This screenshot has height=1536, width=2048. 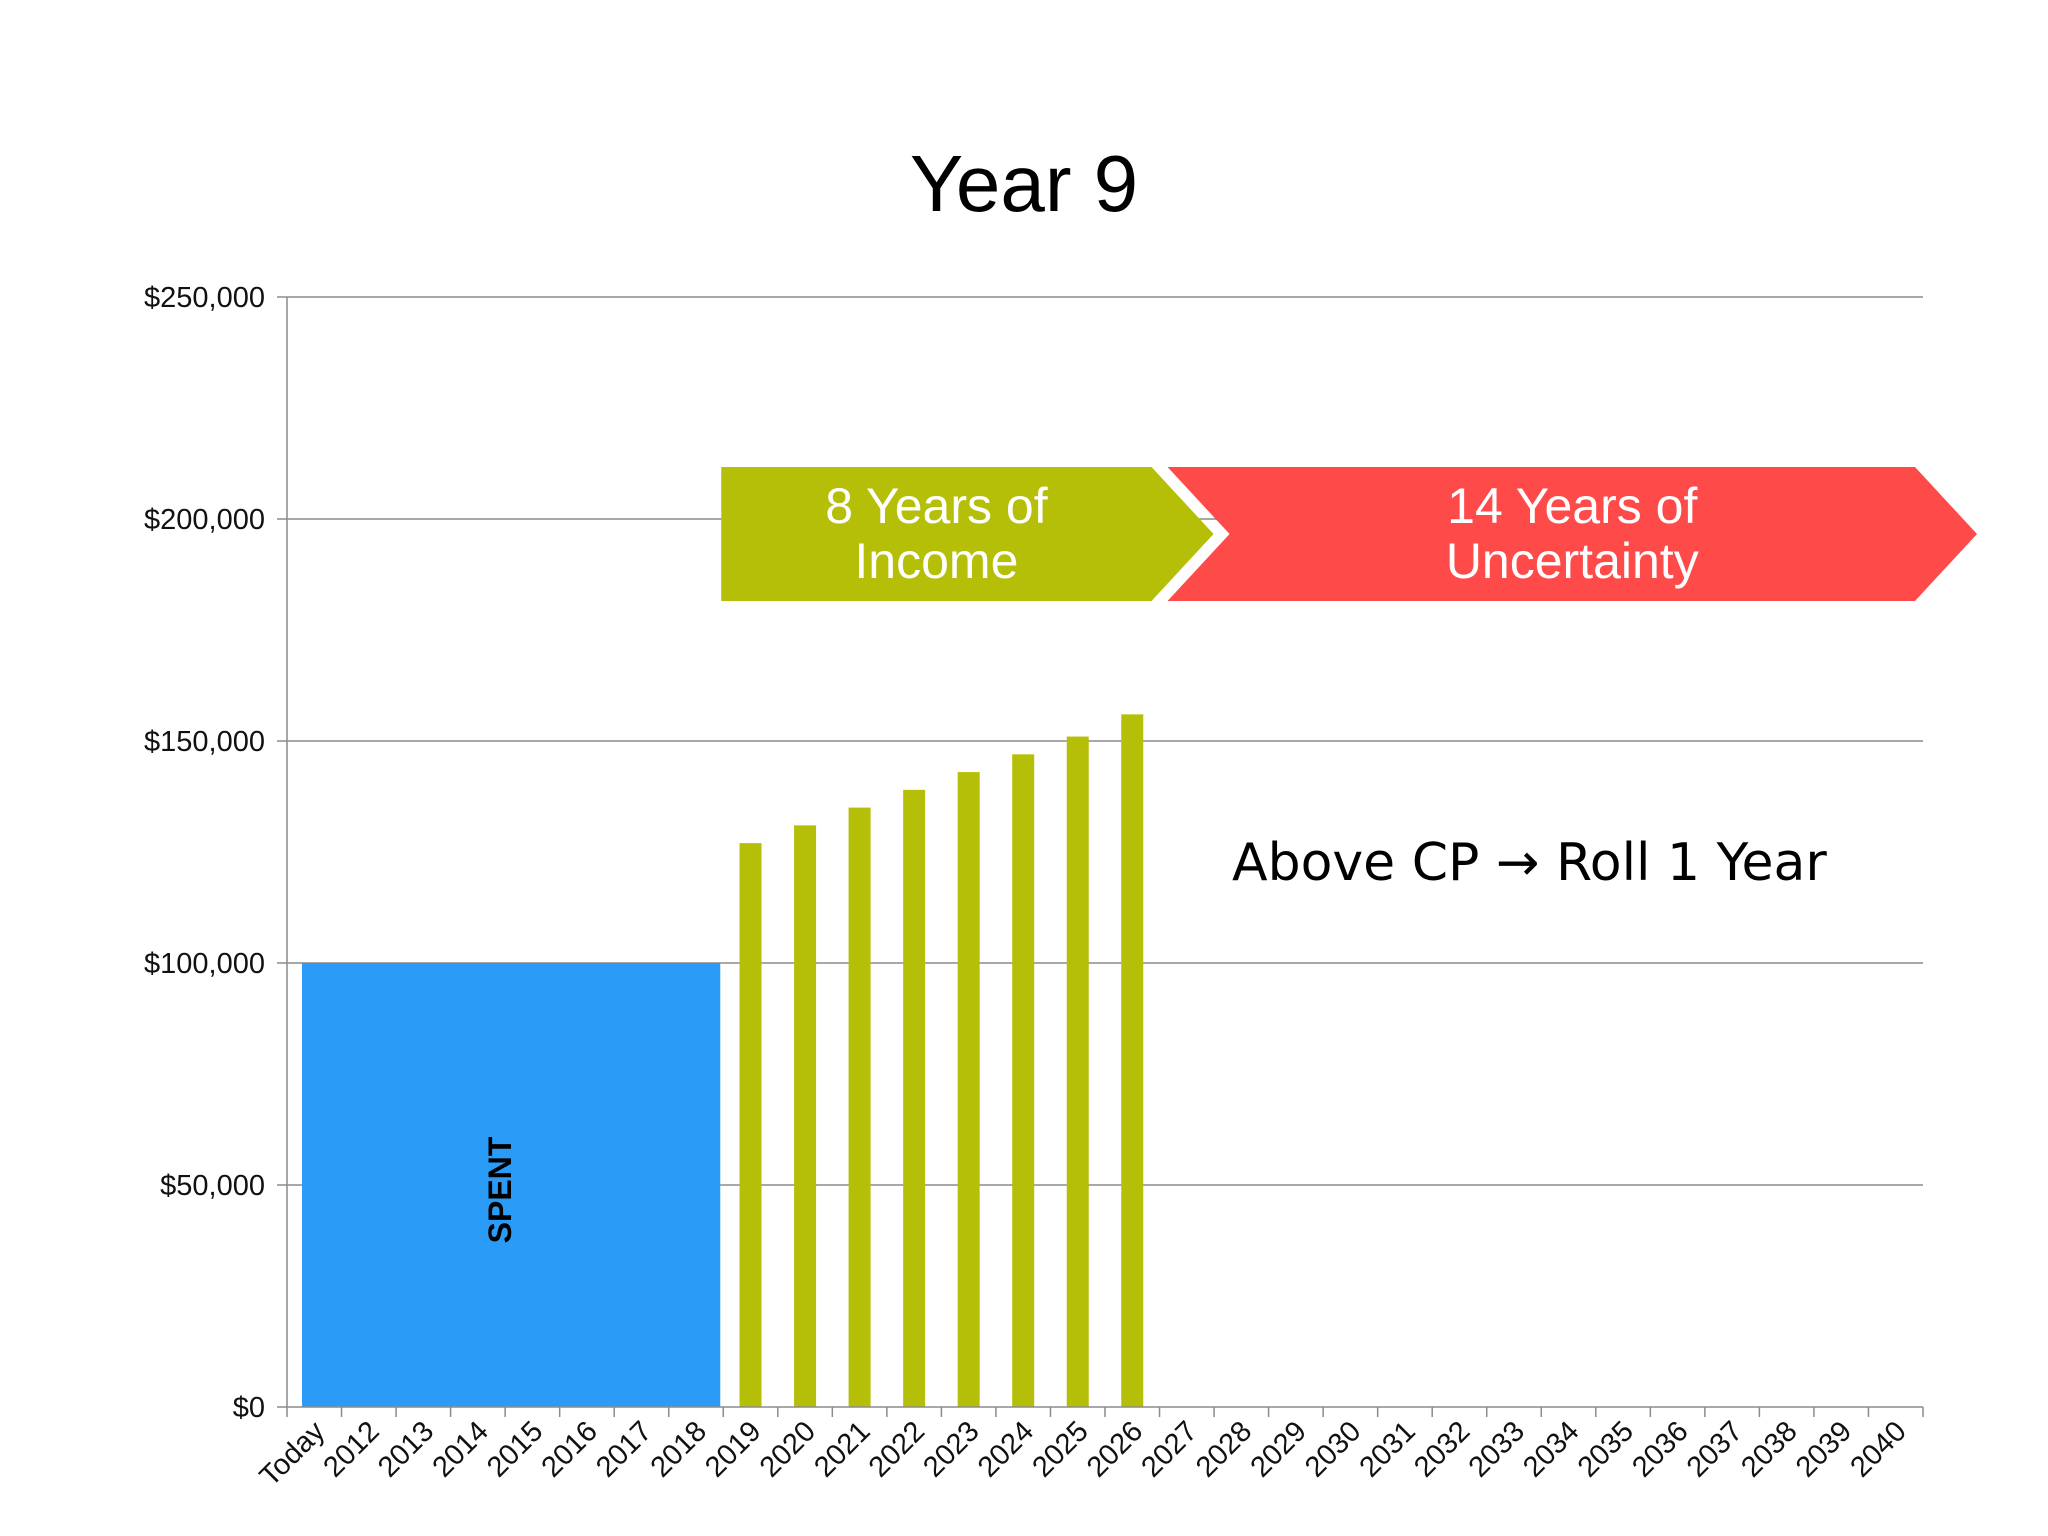 I want to click on spent-bar, so click(x=511, y=1185).